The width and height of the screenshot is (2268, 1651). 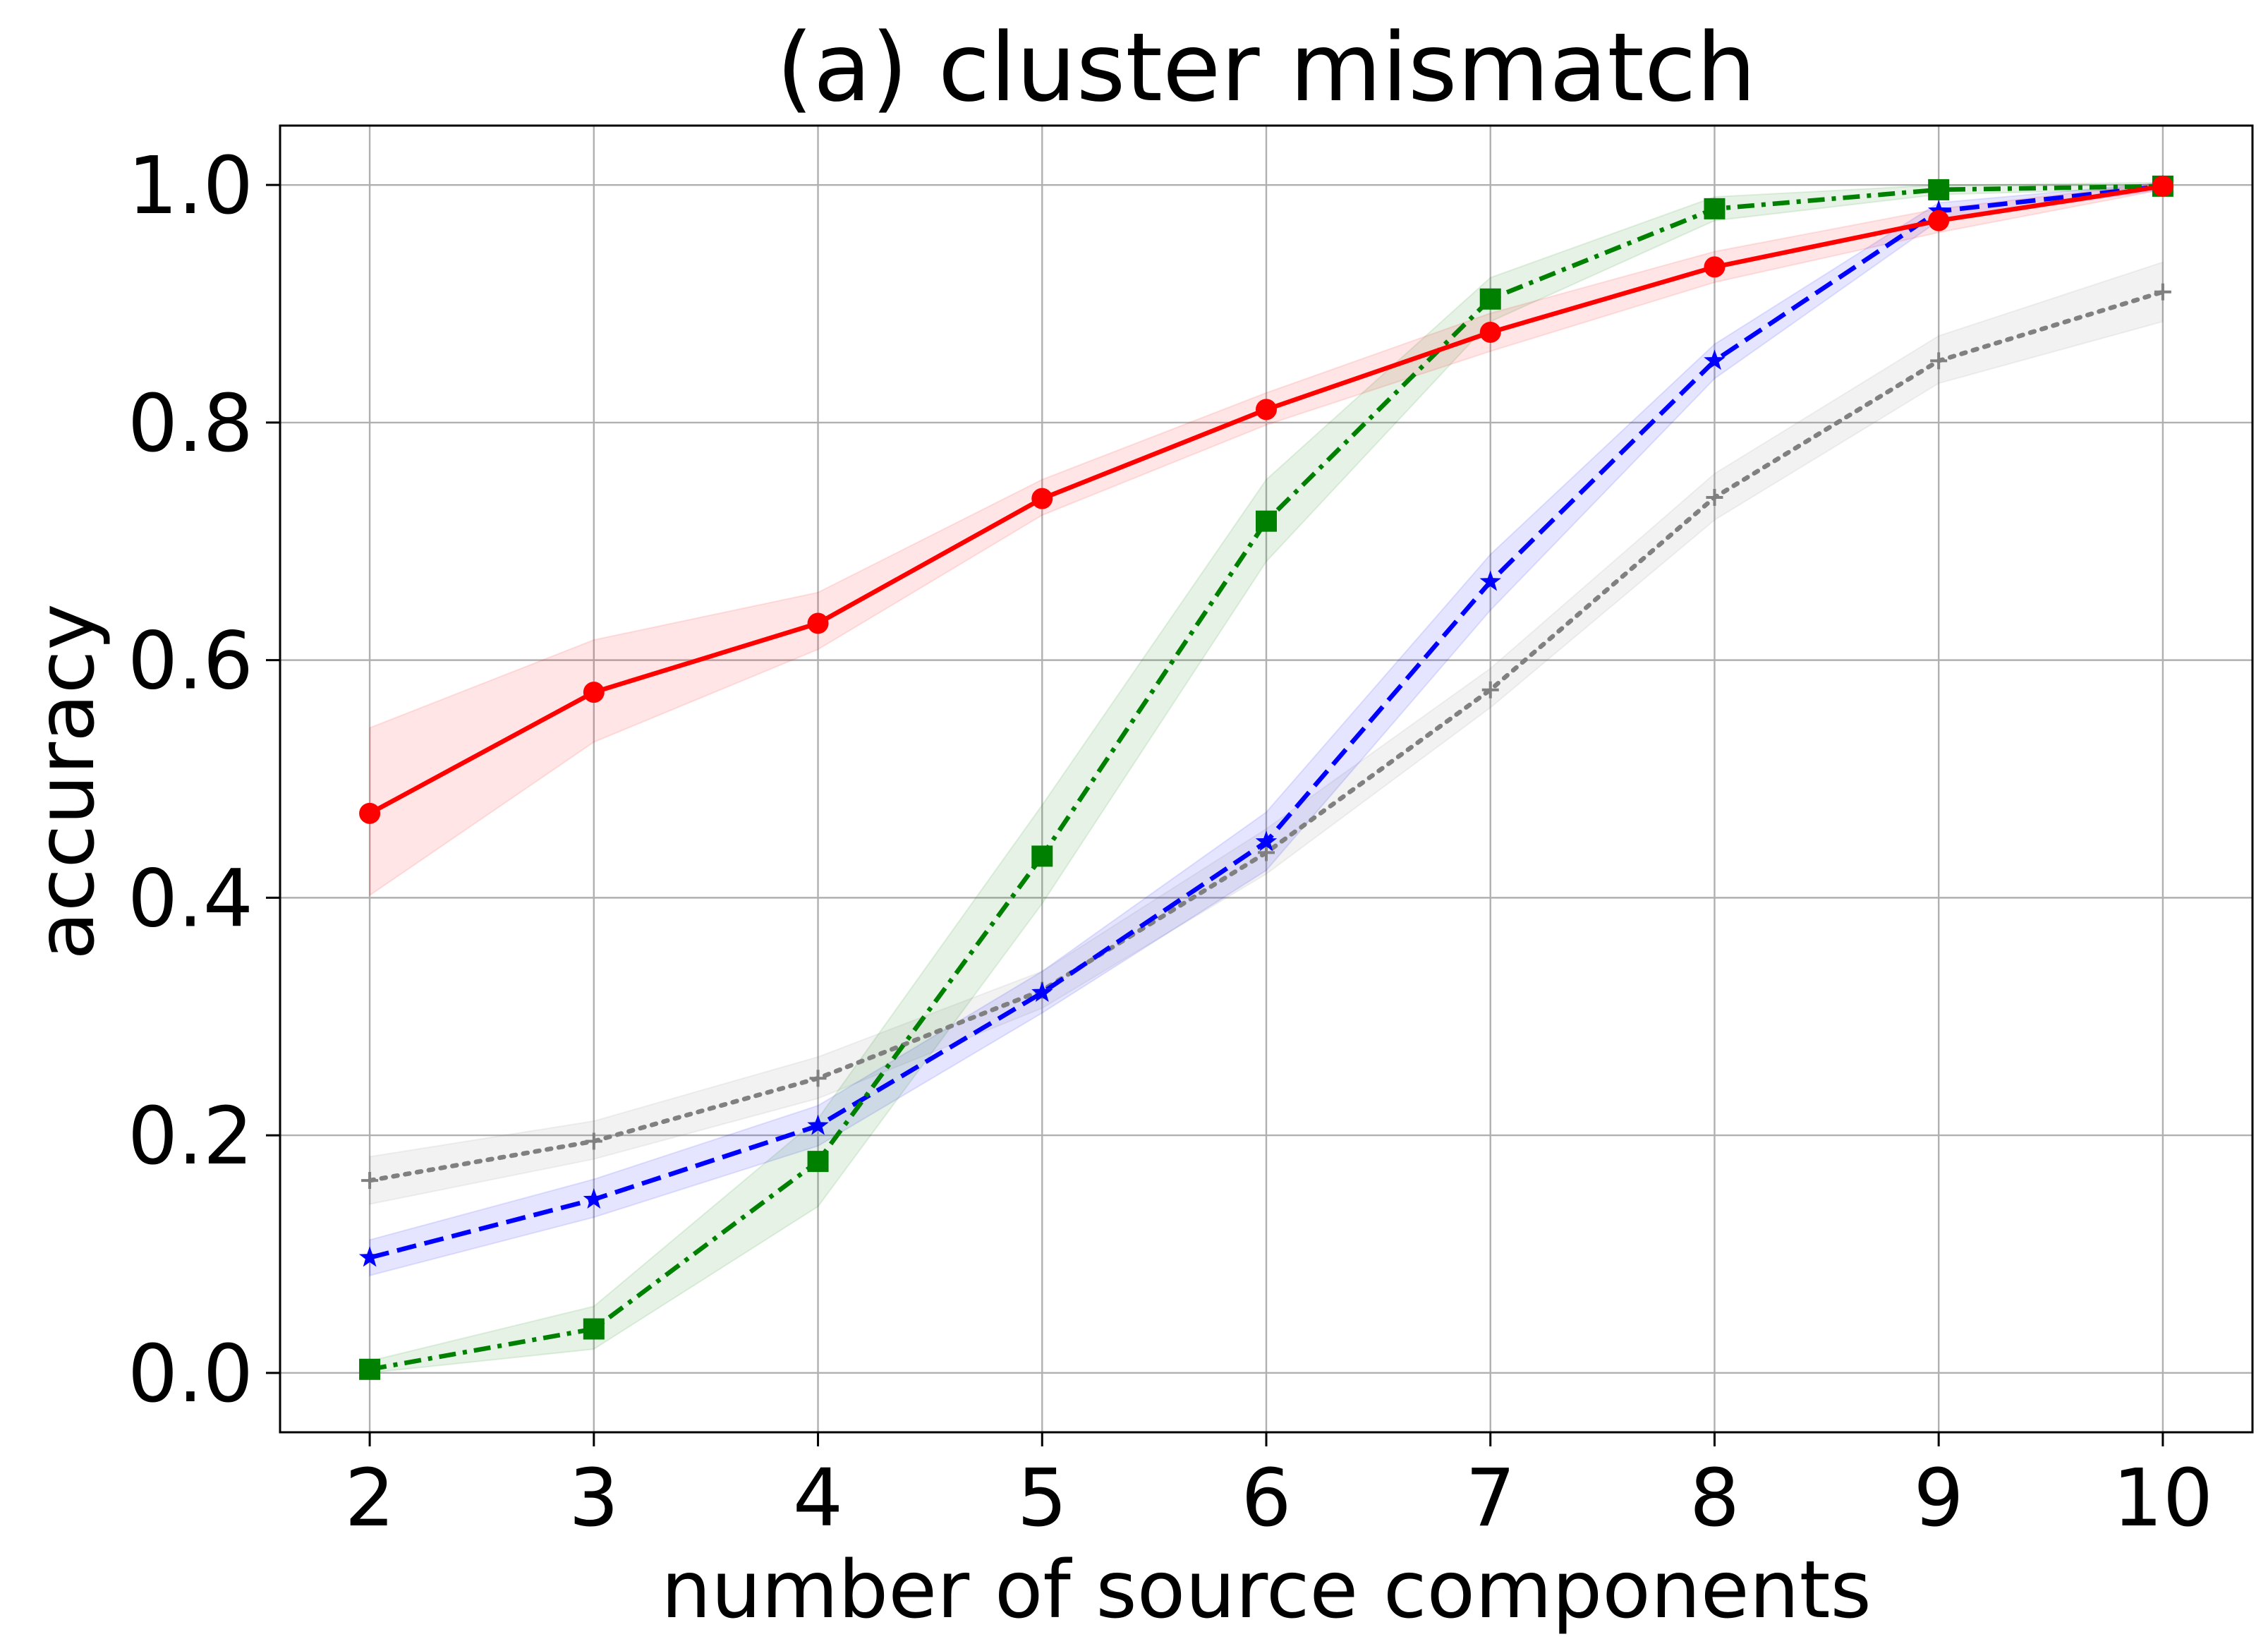 I want to click on y-tick-label-0: 0.0, so click(x=190, y=1374).